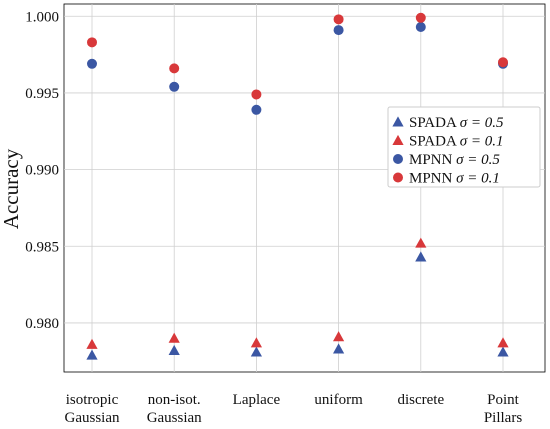  Describe the element at coordinates (503, 418) in the screenshot. I see `x-tick-label: Pillars` at that location.